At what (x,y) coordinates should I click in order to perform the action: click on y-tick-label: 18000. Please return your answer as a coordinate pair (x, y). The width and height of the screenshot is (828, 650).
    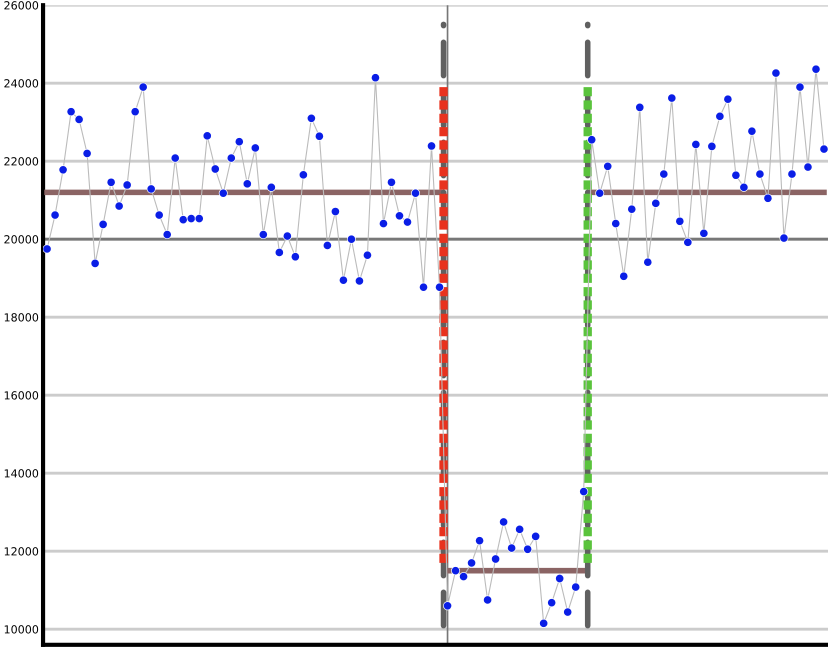
    Looking at the image, I should click on (21, 317).